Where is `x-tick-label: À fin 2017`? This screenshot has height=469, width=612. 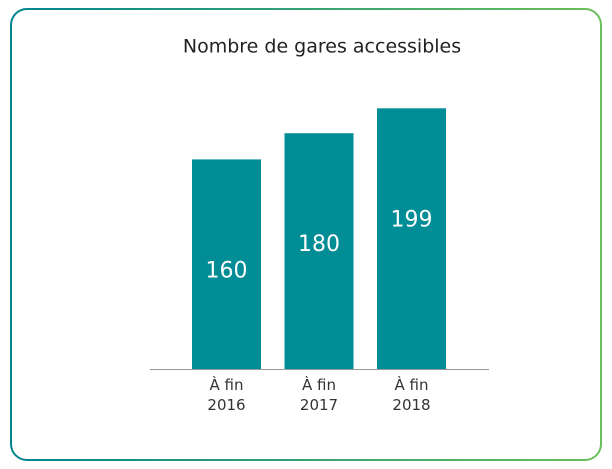 x-tick-label: À fin 2017 is located at coordinates (319, 395).